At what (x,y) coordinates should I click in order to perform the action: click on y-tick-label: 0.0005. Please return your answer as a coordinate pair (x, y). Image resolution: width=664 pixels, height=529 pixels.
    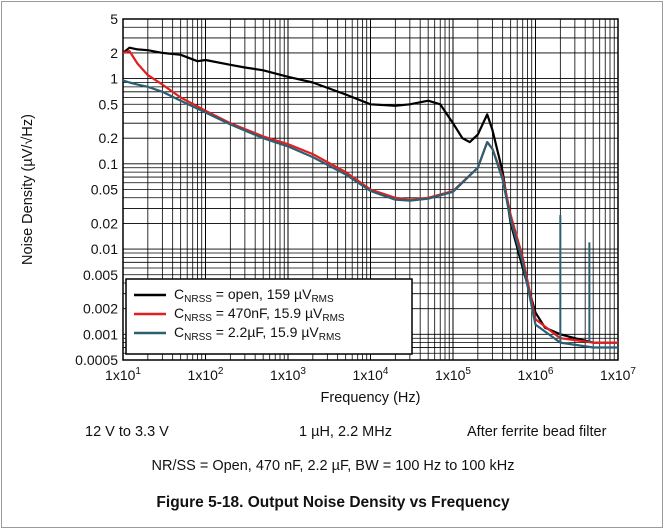
    Looking at the image, I should click on (96, 360).